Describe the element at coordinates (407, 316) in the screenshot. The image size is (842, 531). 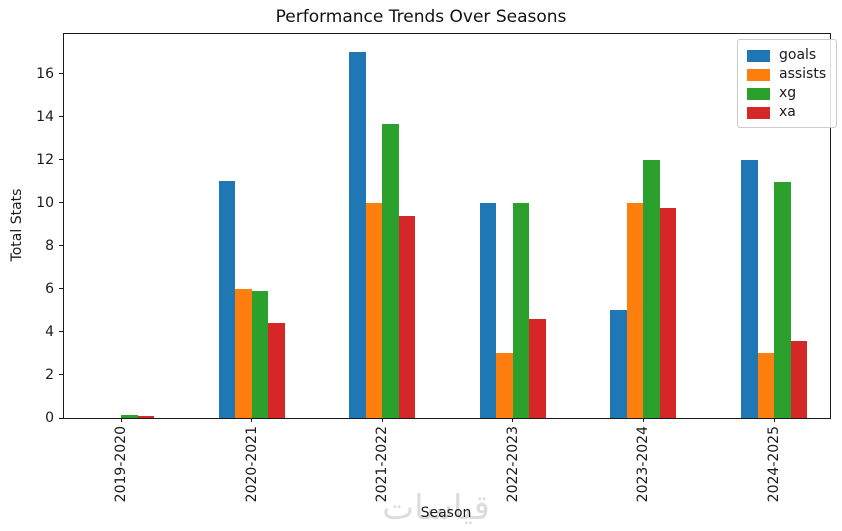
I see `bar-xa-2021-2022` at that location.